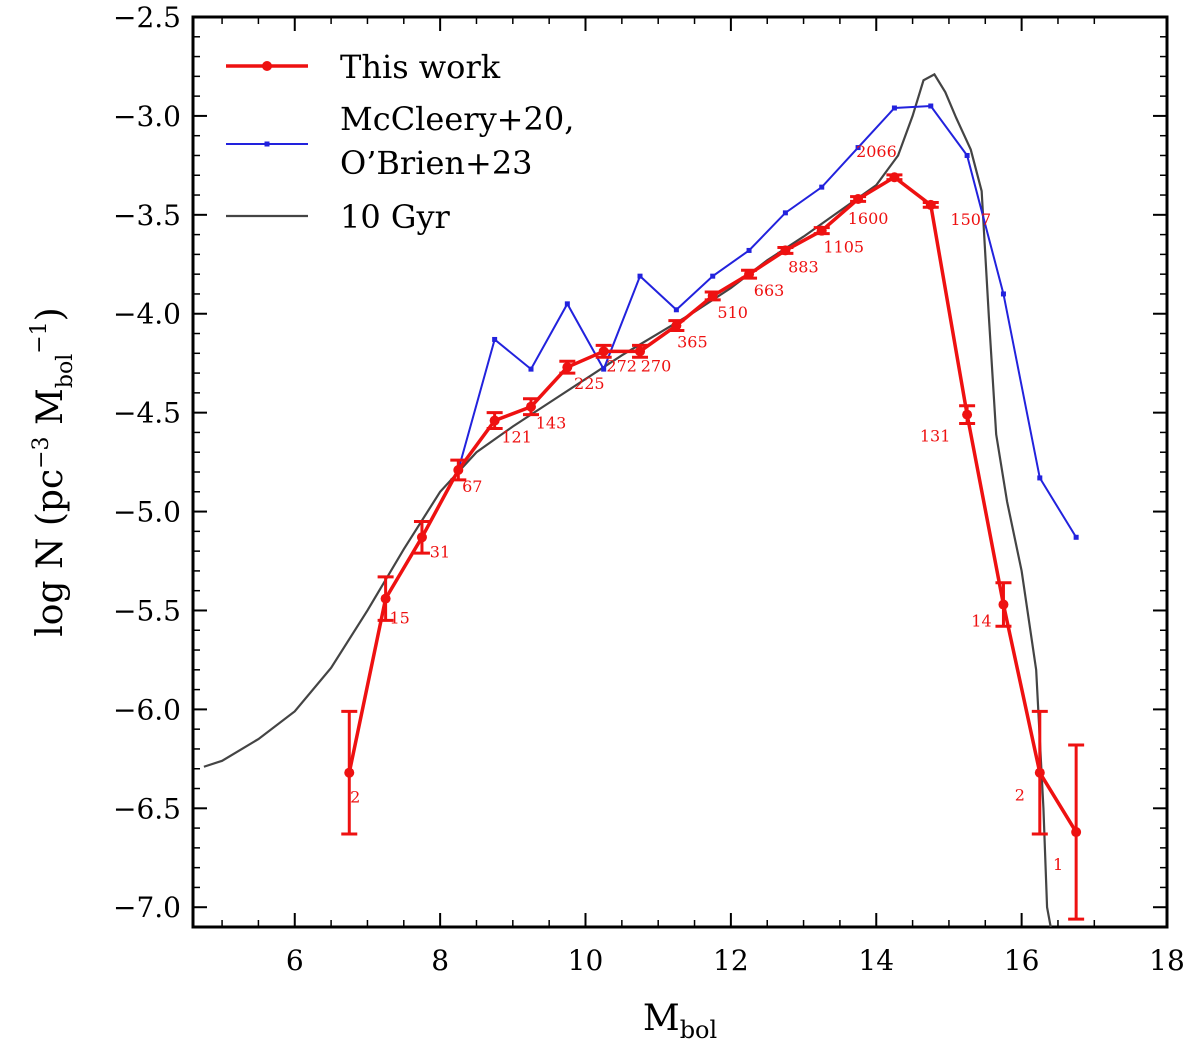  Describe the element at coordinates (935, 436) in the screenshot. I see `count-label: 131` at that location.